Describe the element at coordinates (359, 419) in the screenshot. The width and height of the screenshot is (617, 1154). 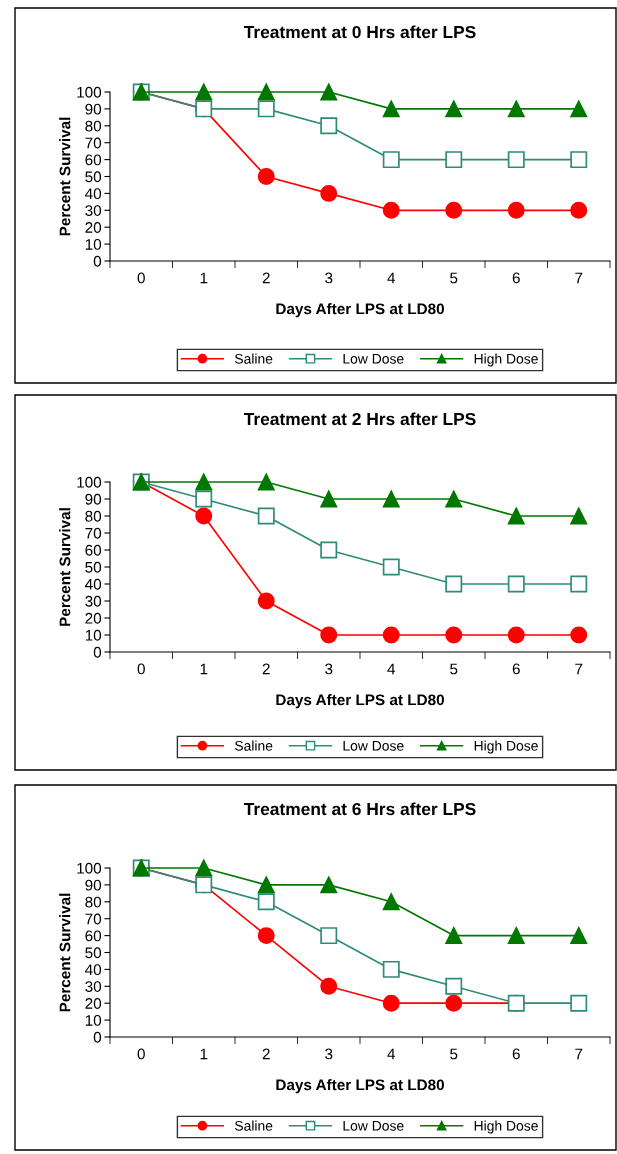
I see `chart-title: Treatment at 2 Hrs after LPS` at that location.